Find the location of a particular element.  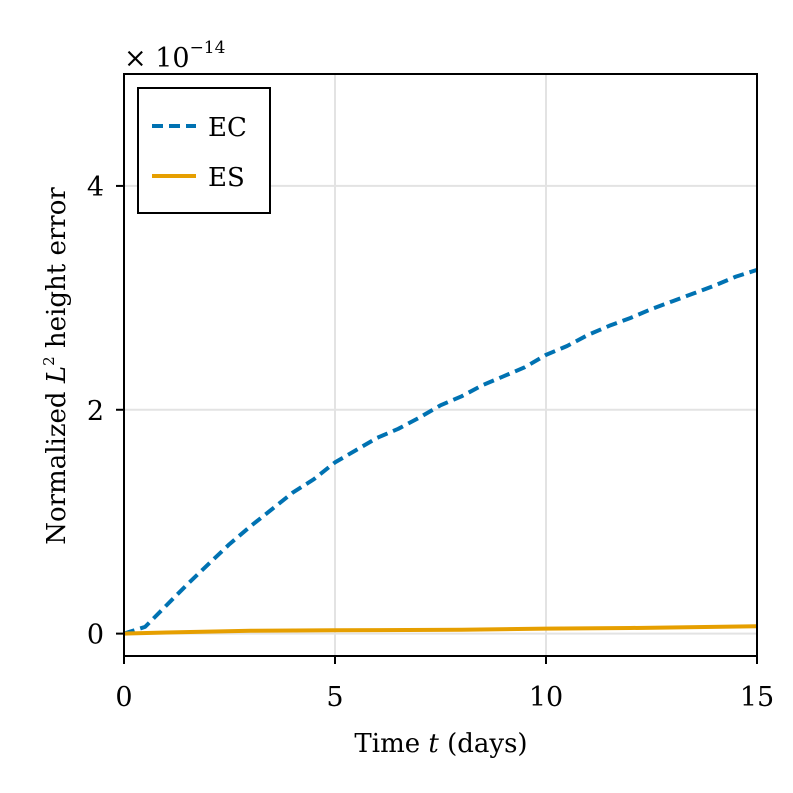

legend-label-es: ES is located at coordinates (226, 178).